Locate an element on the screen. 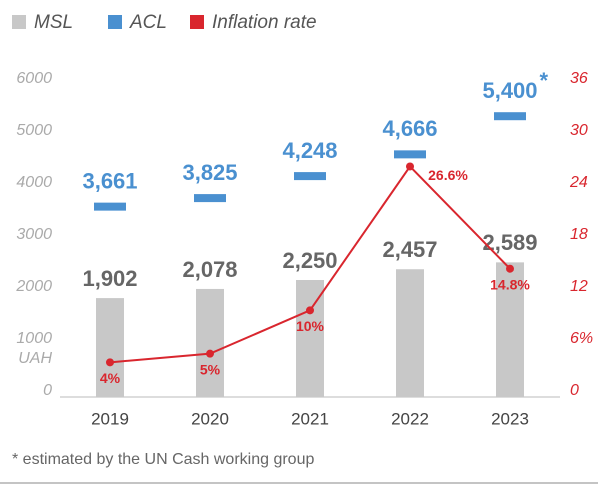  marker-value-label: 4,248 is located at coordinates (309, 150).